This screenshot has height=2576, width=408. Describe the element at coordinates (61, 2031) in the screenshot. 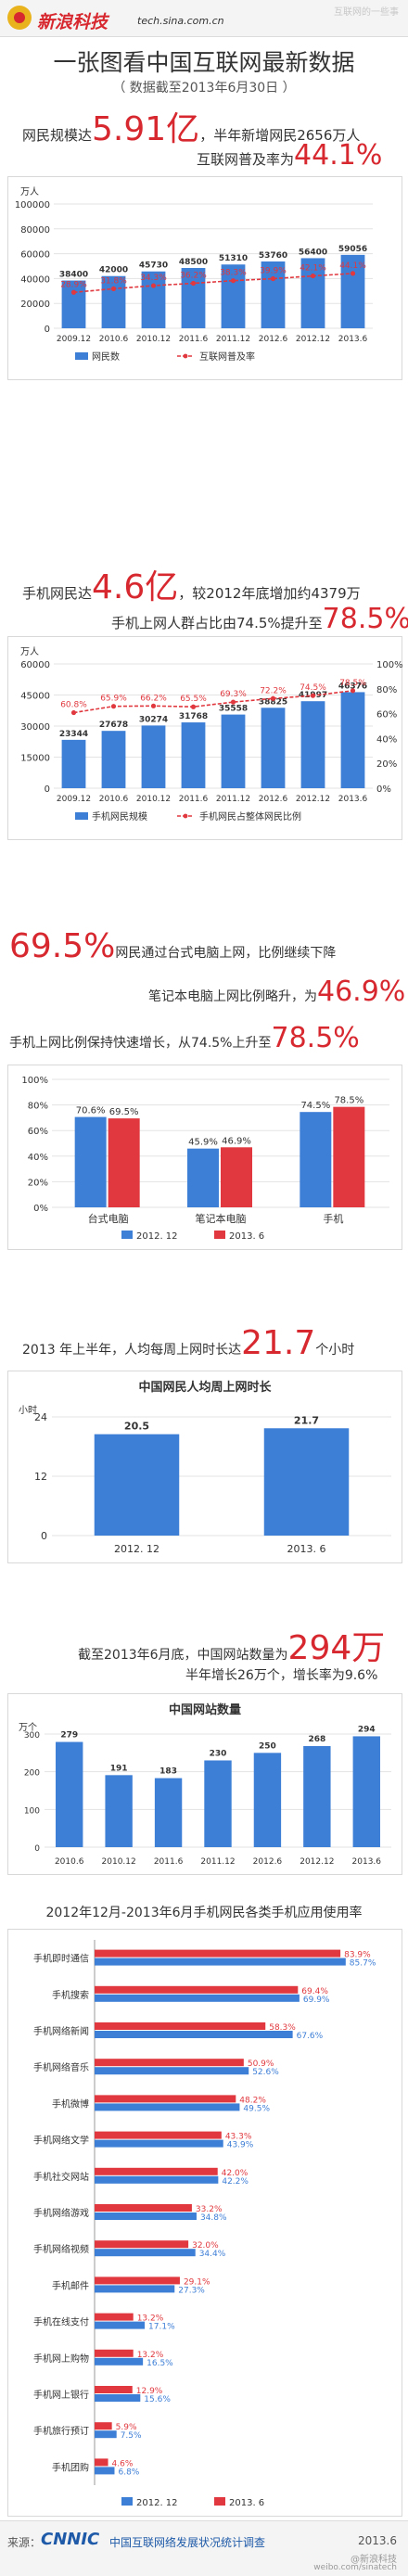

I see `category-label: 手机网络新闻` at that location.